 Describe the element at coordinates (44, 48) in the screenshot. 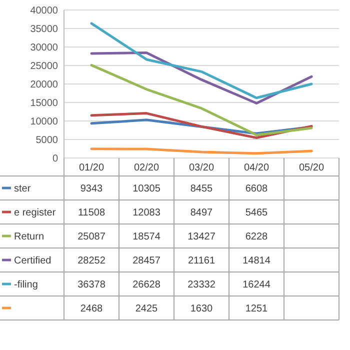

I see `y-tick-label: 30000` at that location.